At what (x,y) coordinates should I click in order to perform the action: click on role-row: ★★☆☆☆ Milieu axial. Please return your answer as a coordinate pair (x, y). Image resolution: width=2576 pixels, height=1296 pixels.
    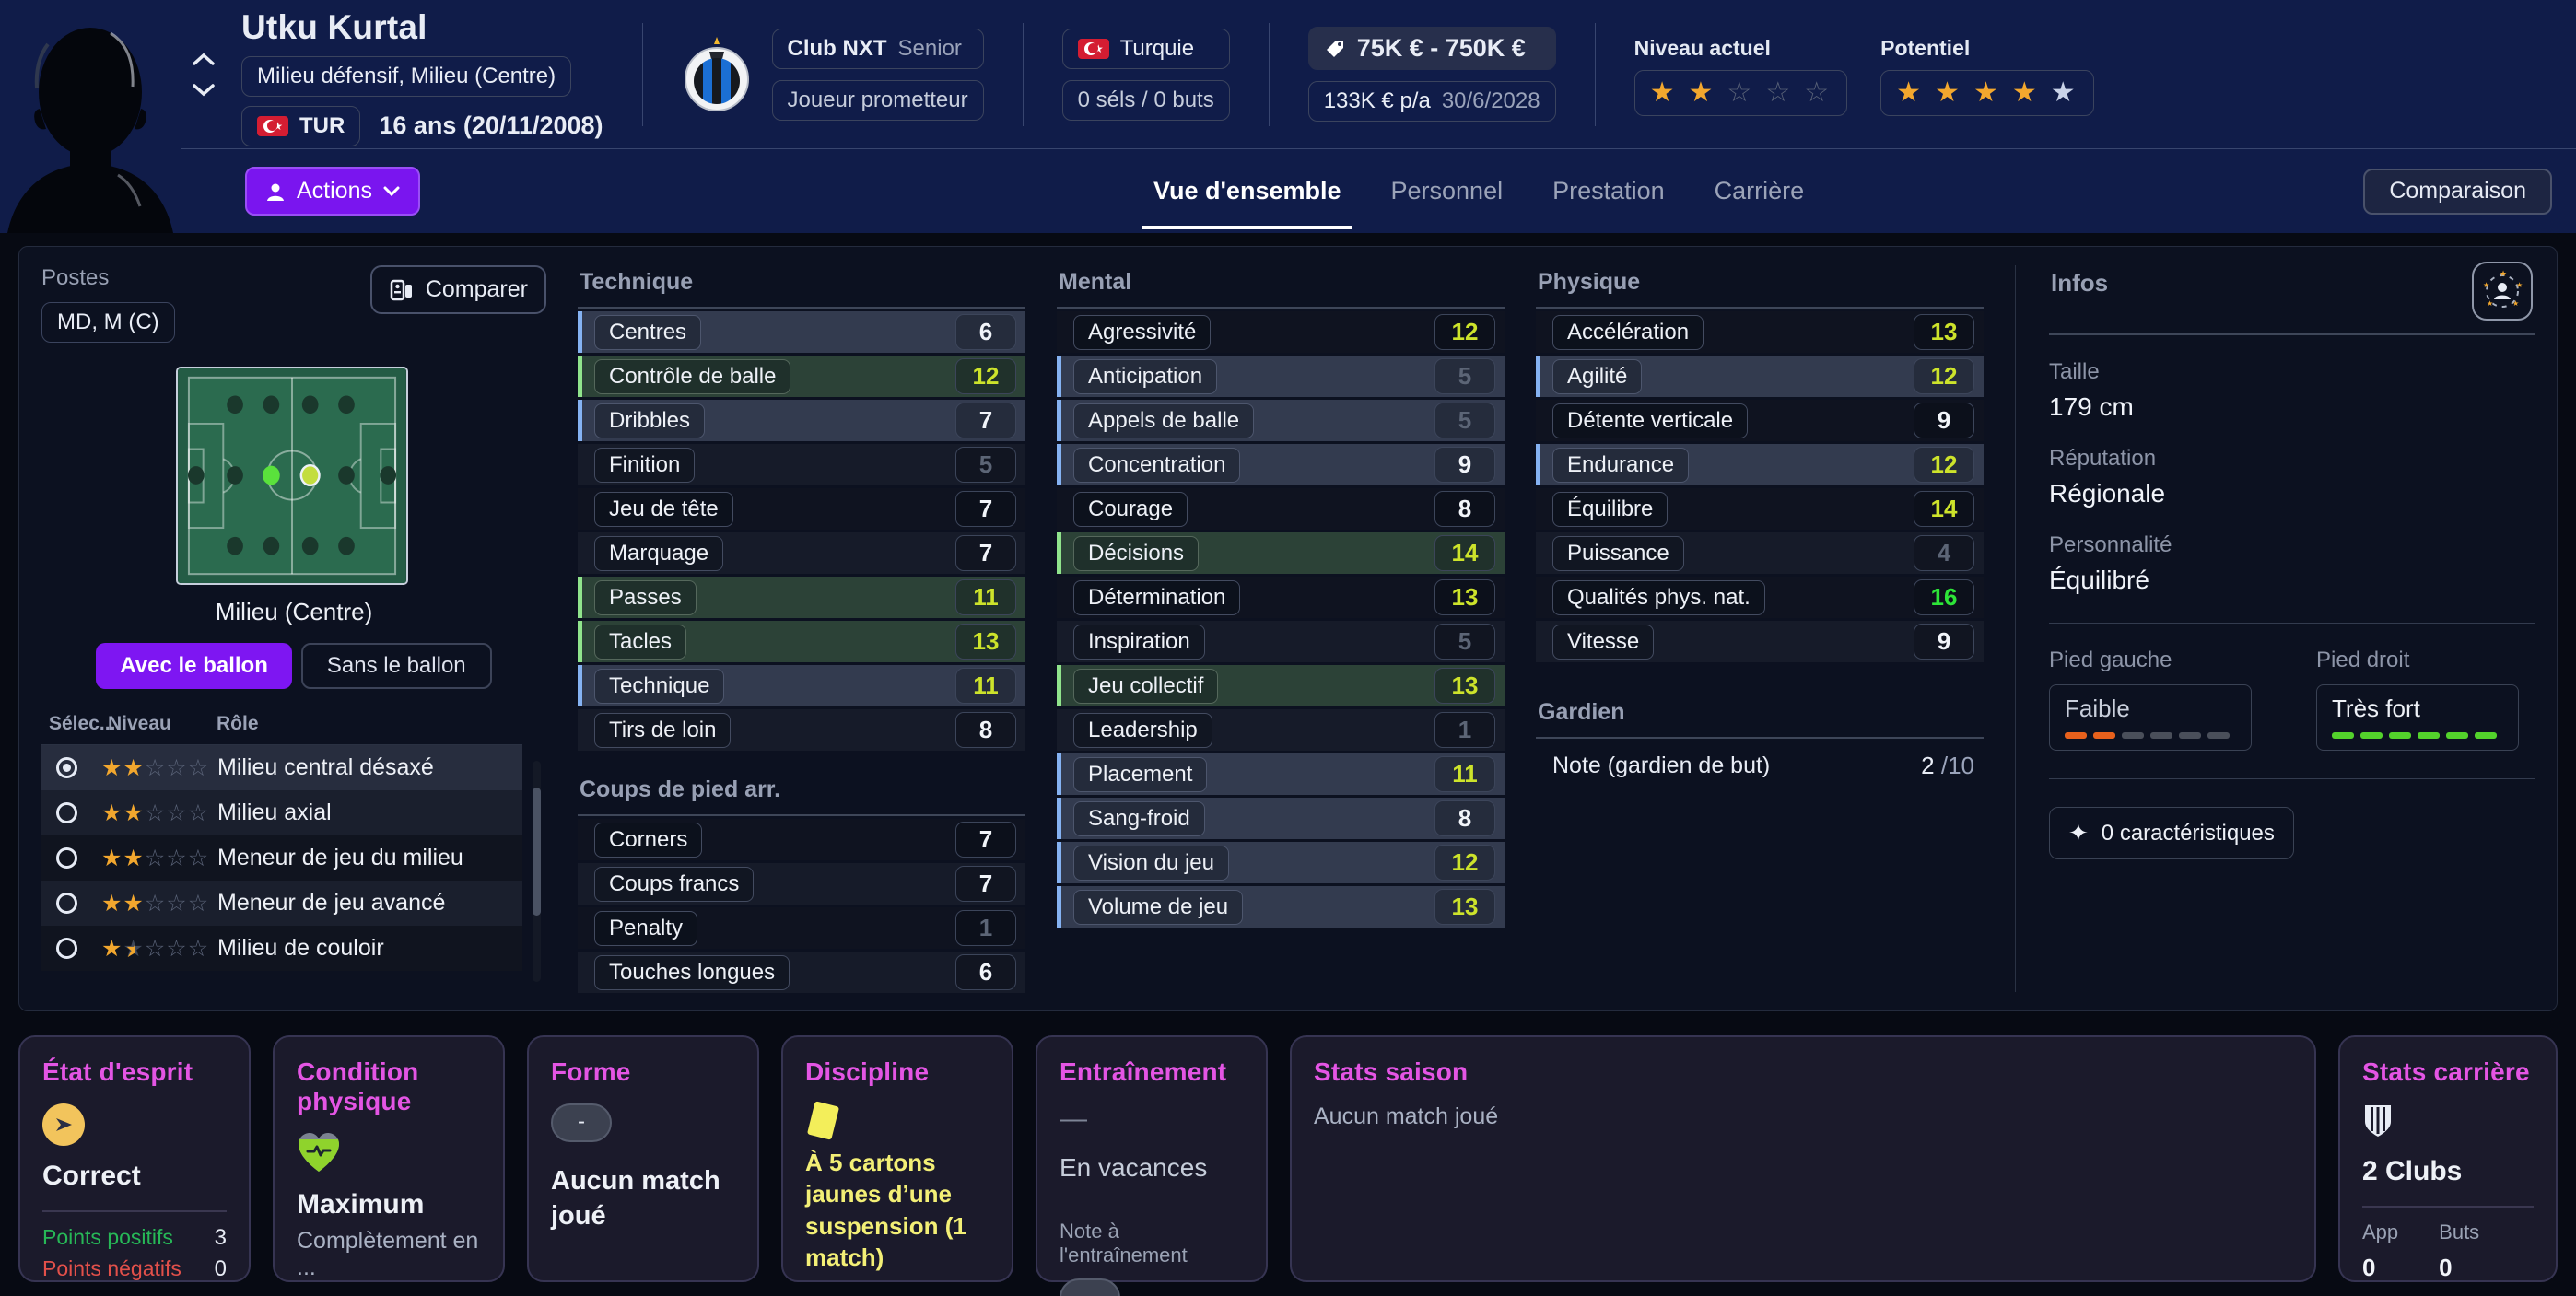
    Looking at the image, I should click on (281, 812).